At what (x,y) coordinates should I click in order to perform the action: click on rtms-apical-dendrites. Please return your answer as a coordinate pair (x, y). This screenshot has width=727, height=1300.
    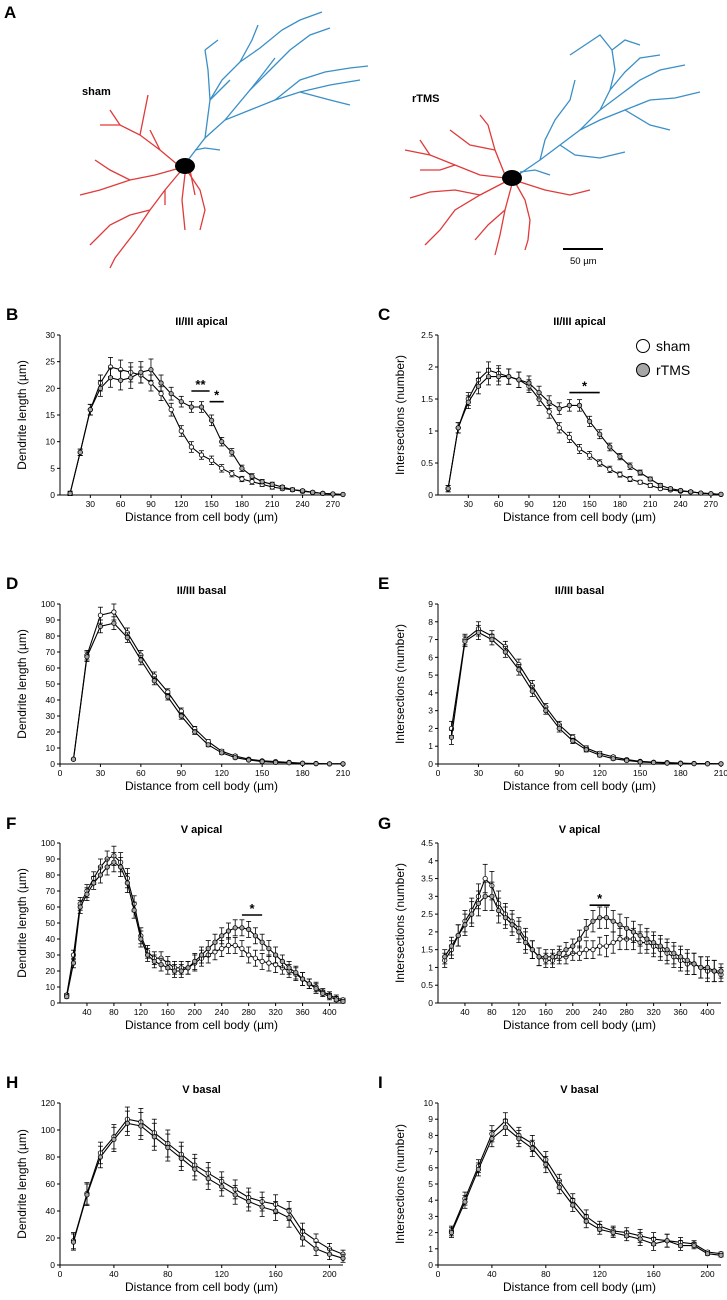
    Looking at the image, I should click on (609, 105).